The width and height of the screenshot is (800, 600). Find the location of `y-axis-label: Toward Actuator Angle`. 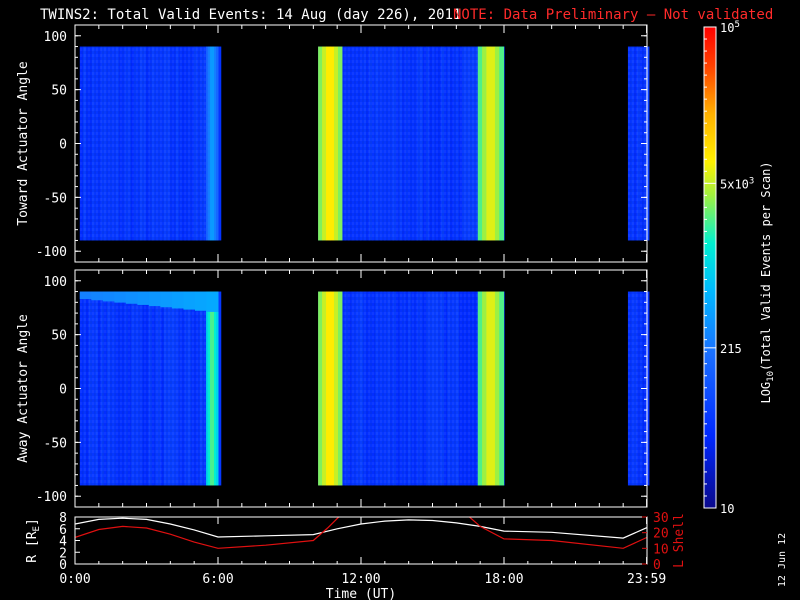

y-axis-label: Toward Actuator Angle is located at coordinates (23, 143).